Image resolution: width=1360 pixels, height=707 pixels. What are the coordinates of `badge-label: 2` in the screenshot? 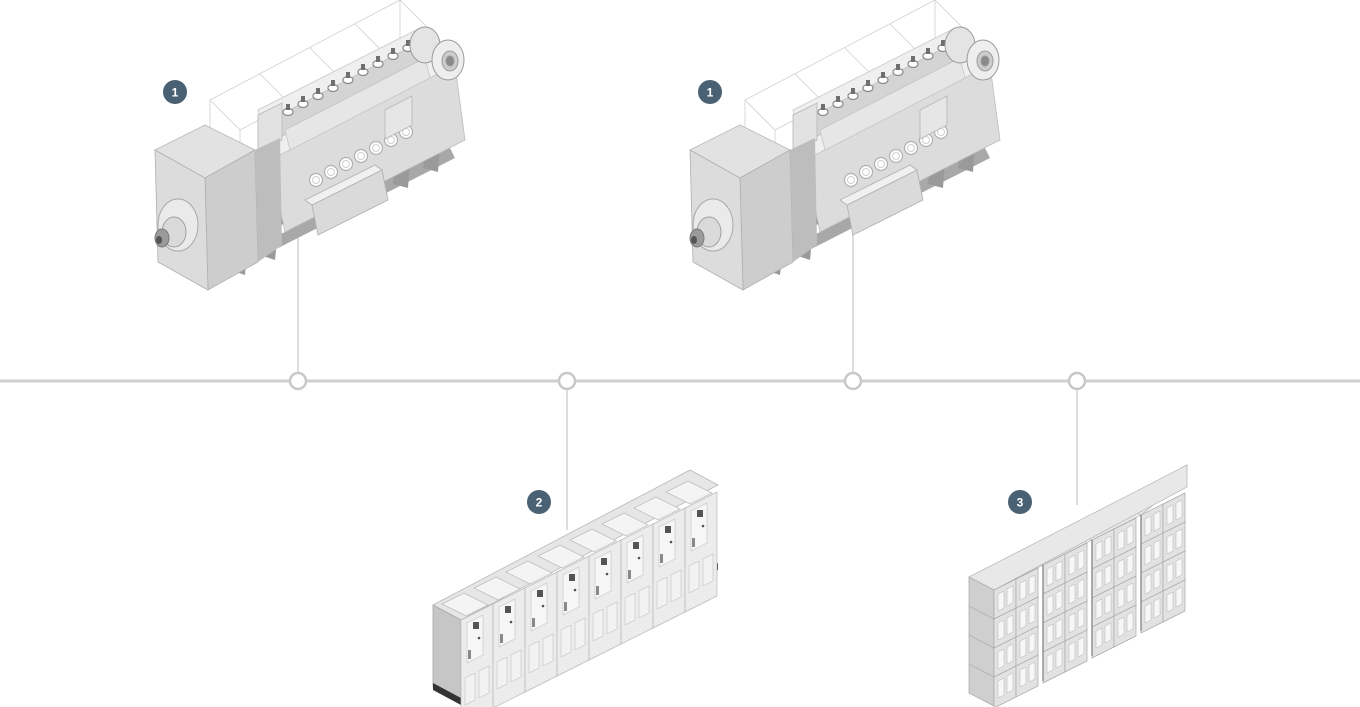 It's located at (539, 503).